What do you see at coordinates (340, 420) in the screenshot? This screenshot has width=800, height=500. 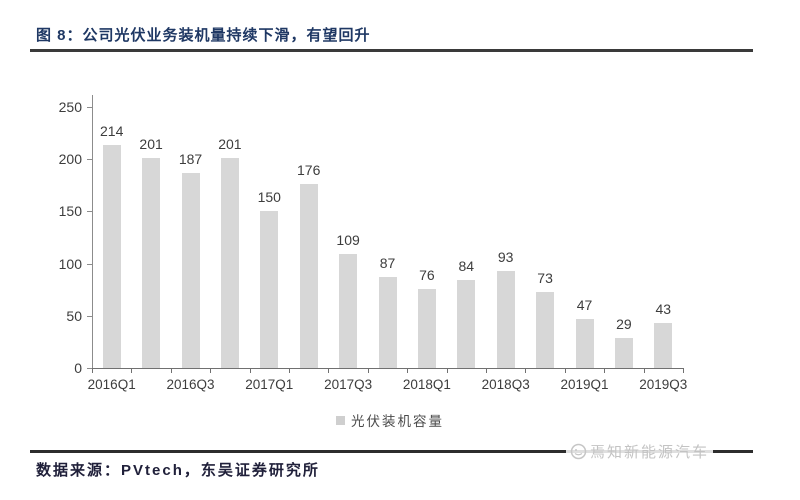 I see `legend-swatch-icon` at bounding box center [340, 420].